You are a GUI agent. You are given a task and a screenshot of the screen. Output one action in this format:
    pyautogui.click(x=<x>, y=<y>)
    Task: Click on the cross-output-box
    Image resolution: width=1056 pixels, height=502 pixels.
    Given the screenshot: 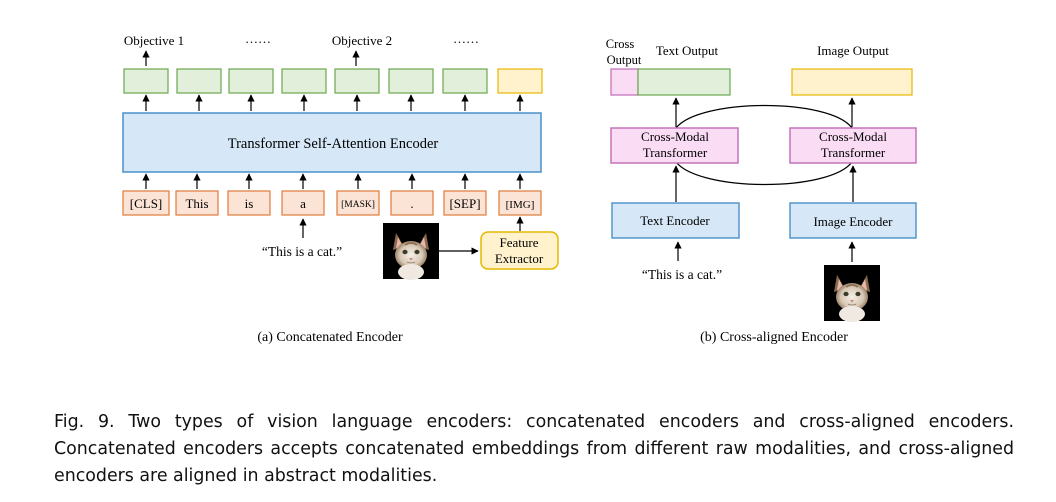 What is the action you would take?
    pyautogui.click(x=624, y=82)
    